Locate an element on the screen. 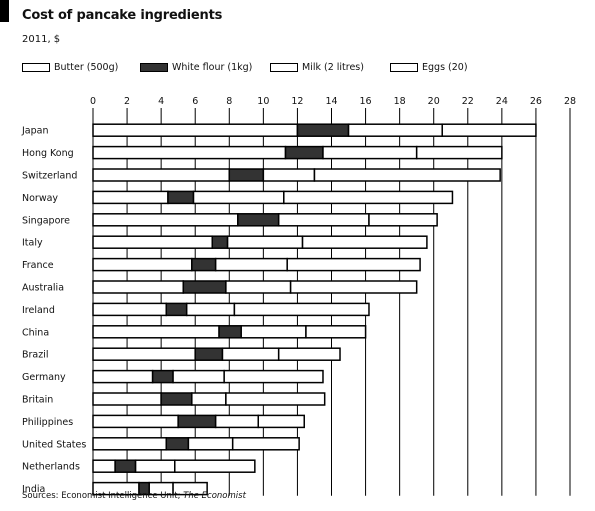 The height and width of the screenshot is (511, 595). bar-australia-white-flour-1kg is located at coordinates (204, 287).